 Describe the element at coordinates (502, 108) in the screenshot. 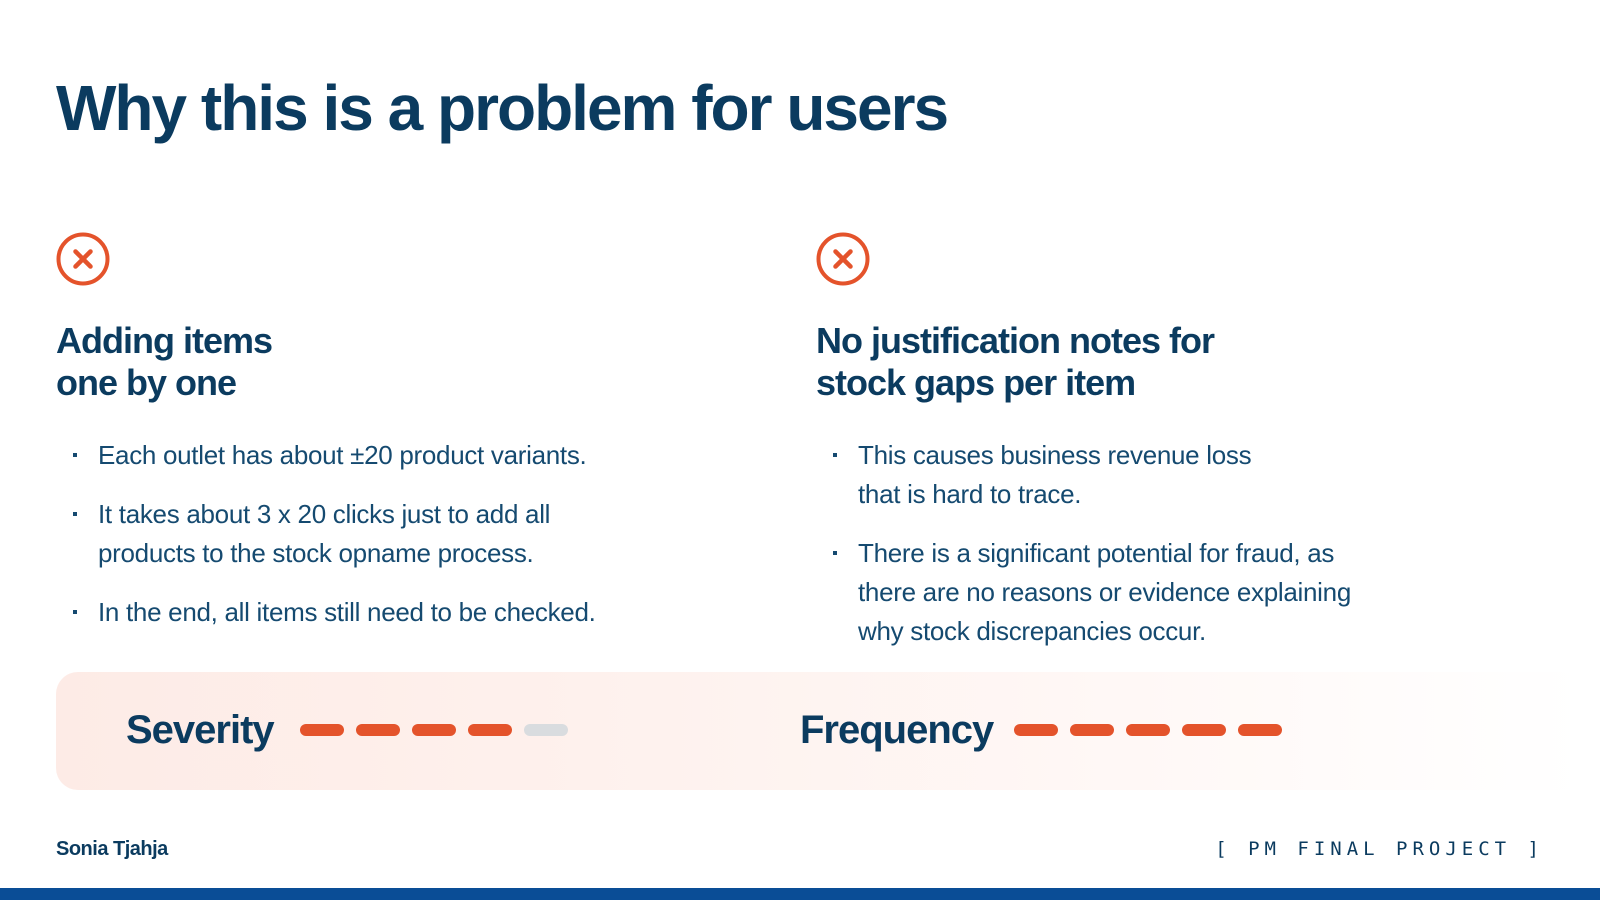

I see `page-title: Why this is a problem for users` at that location.